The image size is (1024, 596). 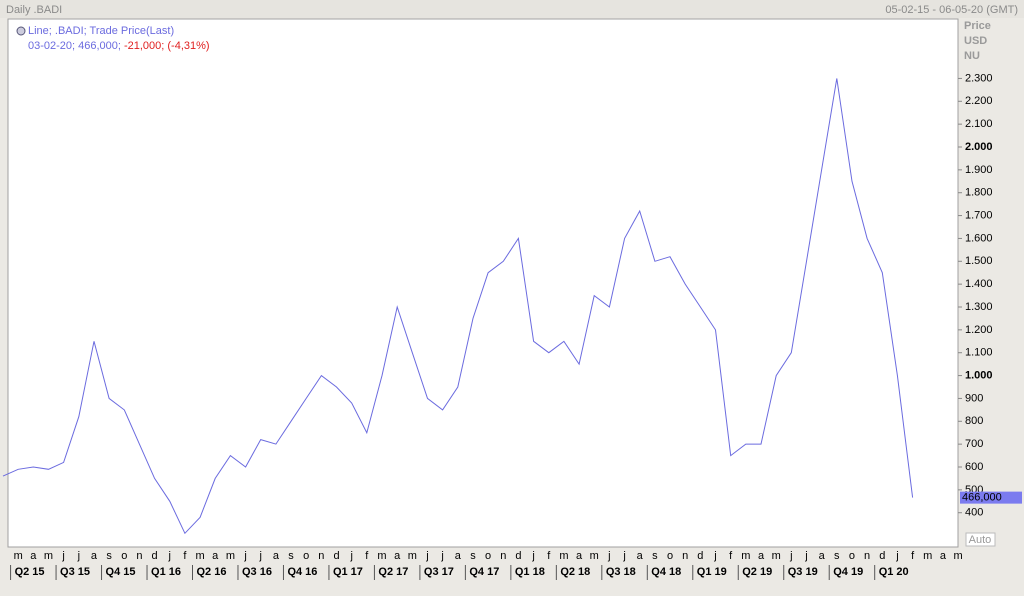 What do you see at coordinates (972, 56) in the screenshot?
I see `axis-label: NU` at bounding box center [972, 56].